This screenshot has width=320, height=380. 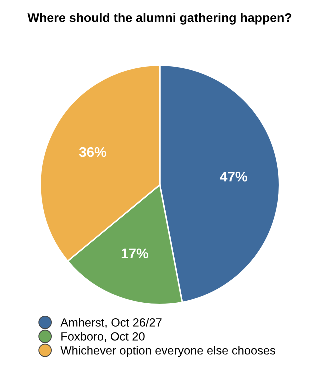 I want to click on legend-label: Amherst, Oct 26/27, so click(x=111, y=323).